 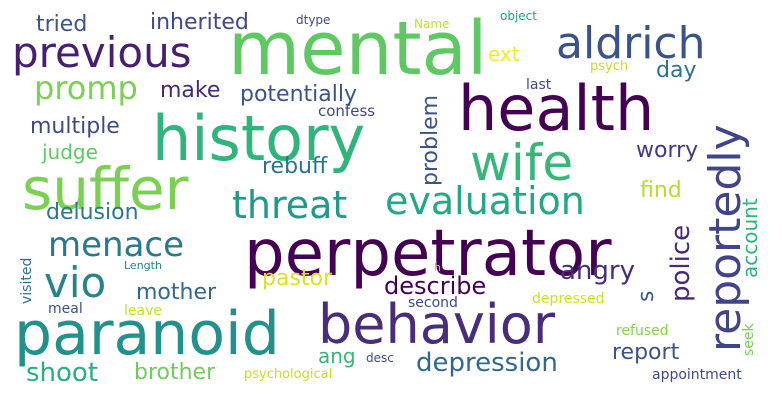 What do you see at coordinates (143, 265) in the screenshot?
I see `word-length: Length` at bounding box center [143, 265].